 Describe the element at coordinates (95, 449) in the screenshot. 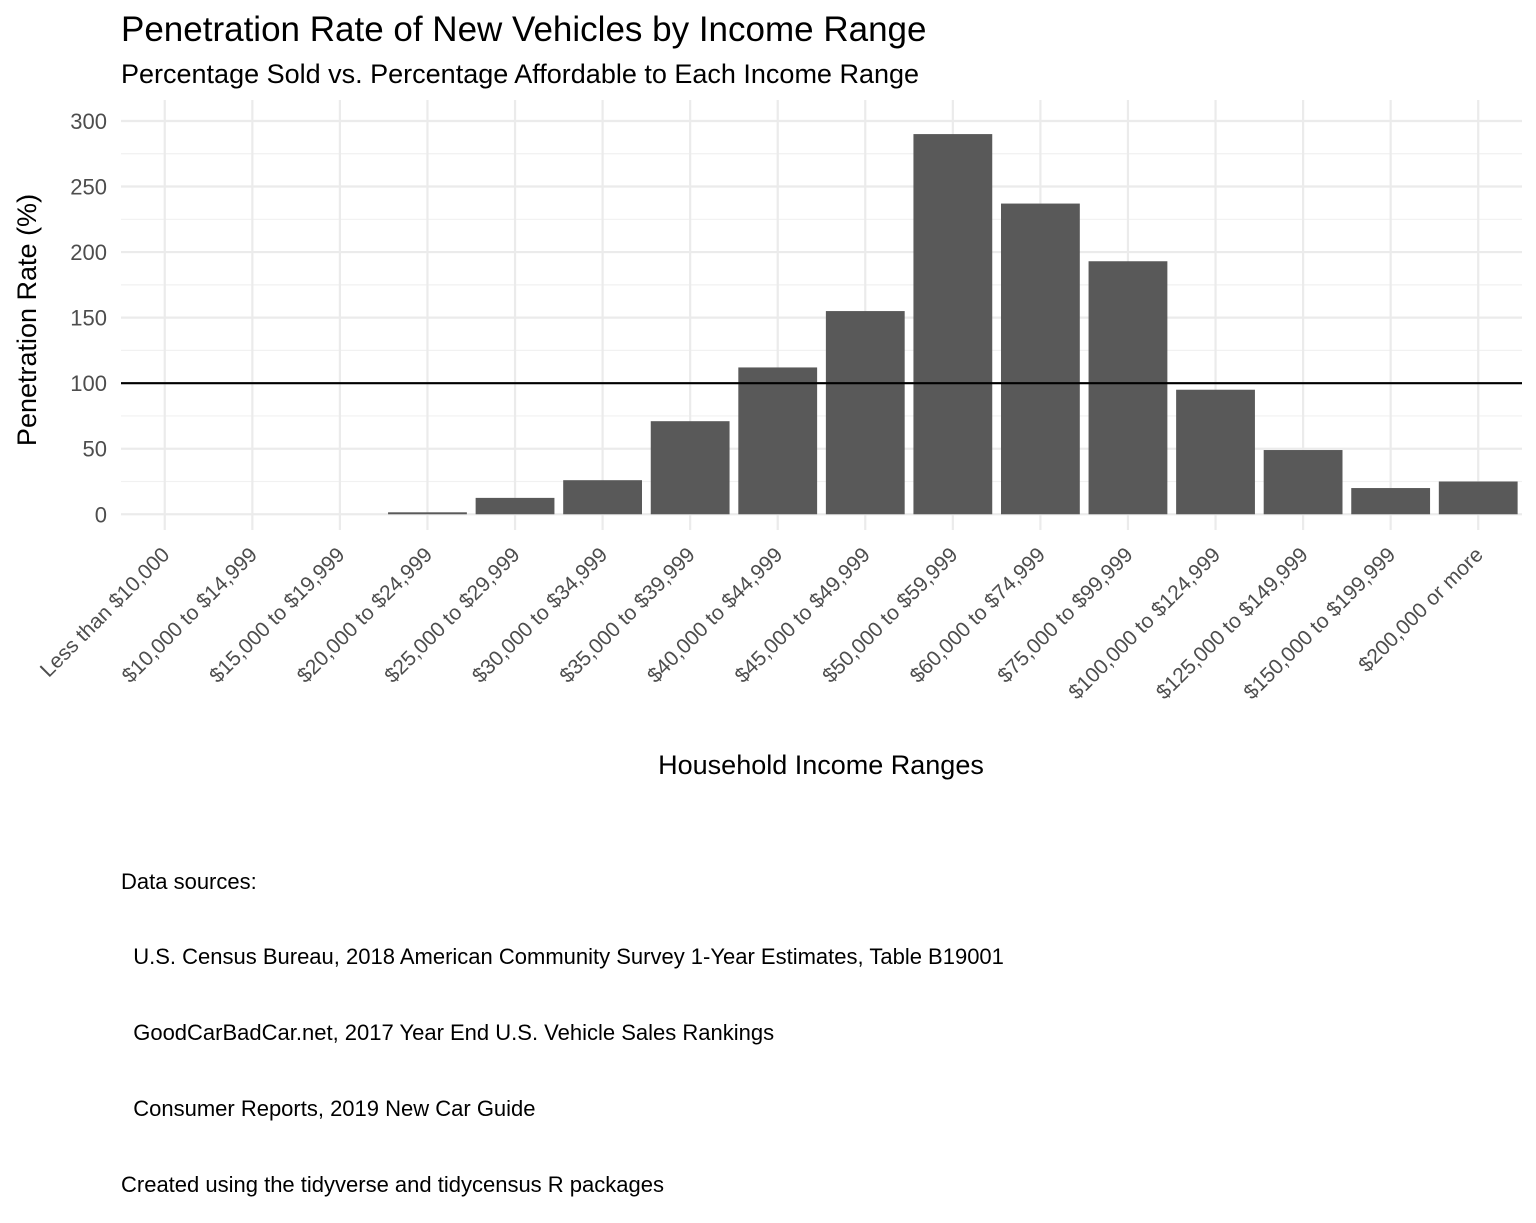

I see `y-tick-label: 50` at that location.